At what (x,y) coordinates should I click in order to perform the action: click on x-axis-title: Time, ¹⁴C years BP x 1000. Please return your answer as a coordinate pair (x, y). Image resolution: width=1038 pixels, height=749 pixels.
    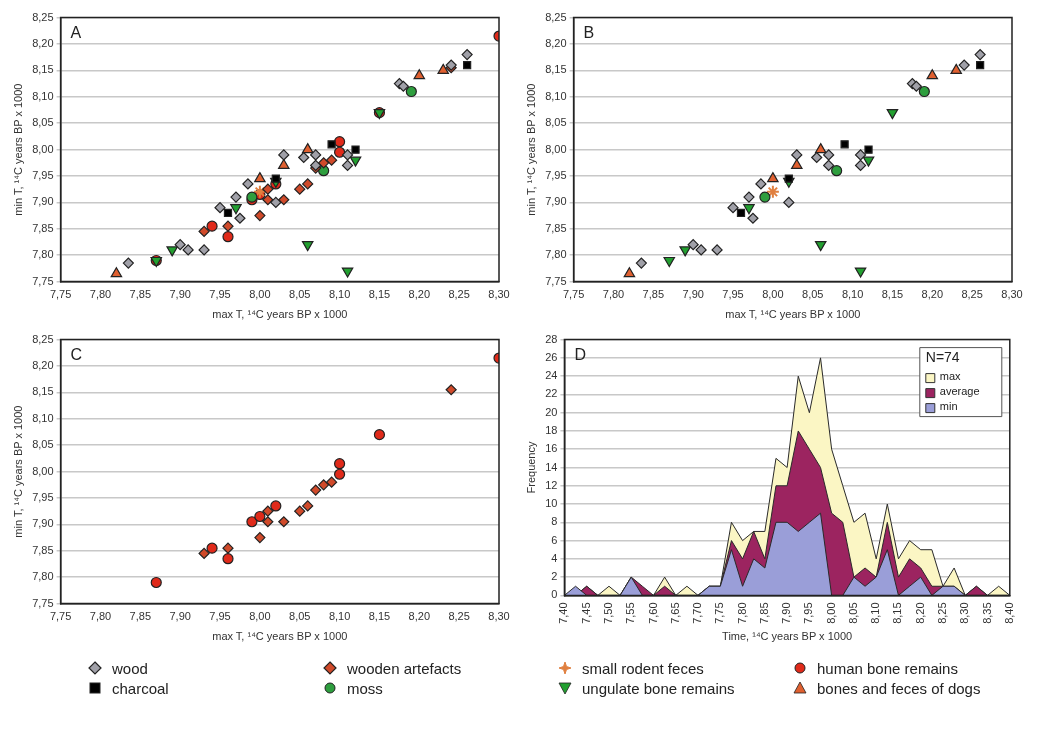
    Looking at the image, I should click on (787, 636).